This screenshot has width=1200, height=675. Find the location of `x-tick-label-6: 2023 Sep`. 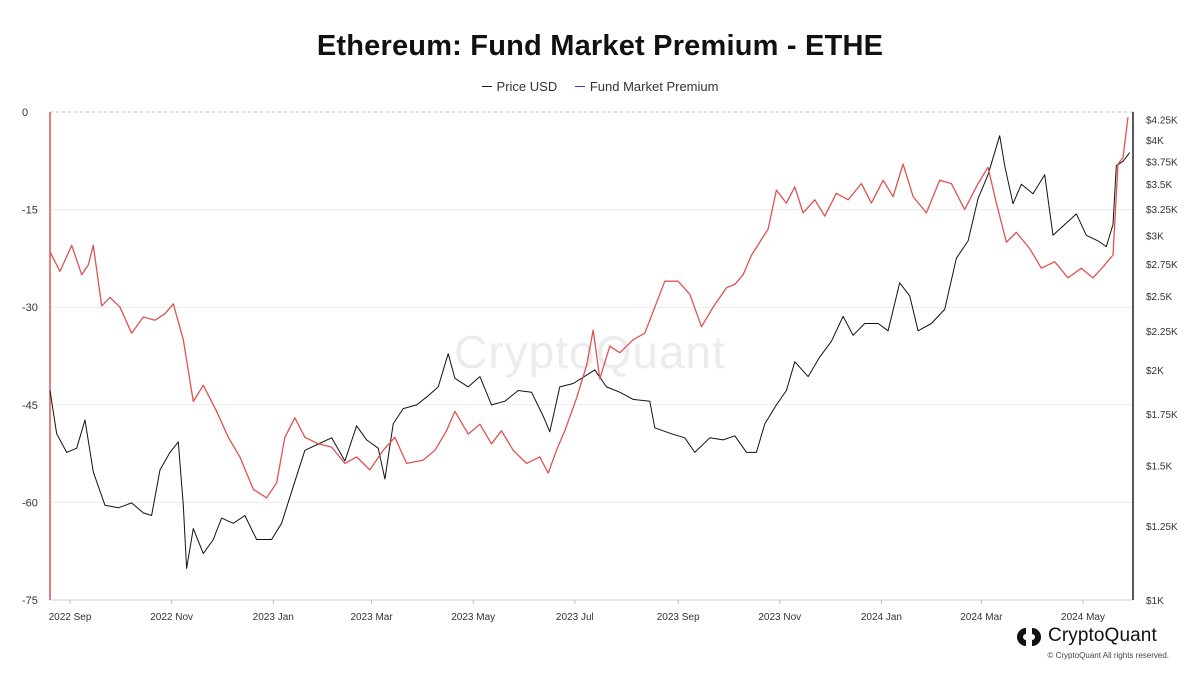

x-tick-label-6: 2023 Sep is located at coordinates (678, 617).